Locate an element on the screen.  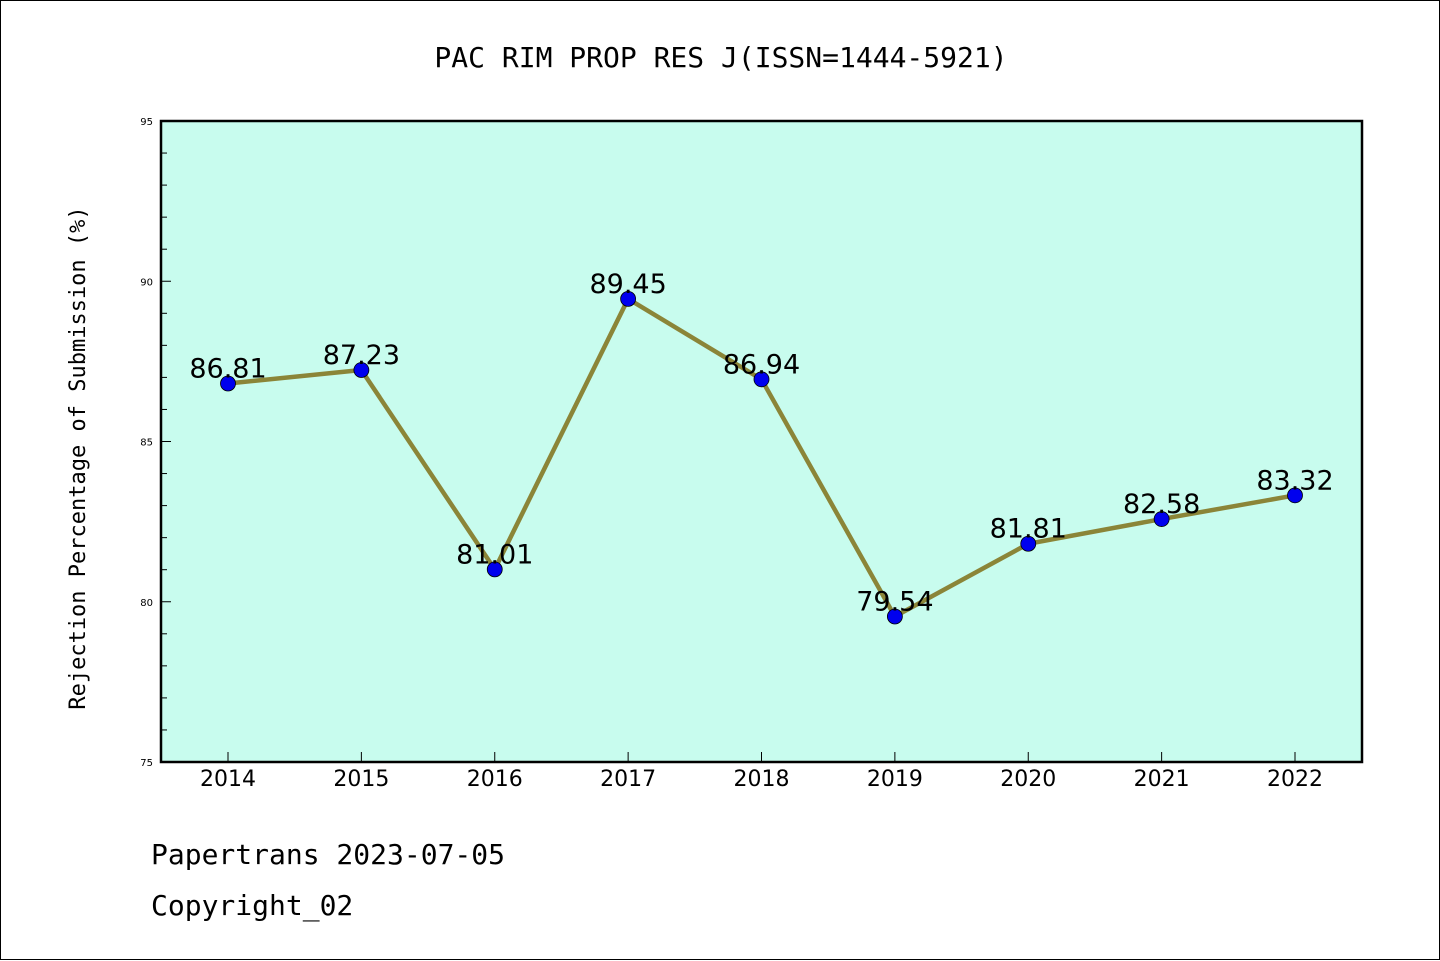
footer-date: Papertrans 2023-07-05 is located at coordinates (328, 854).